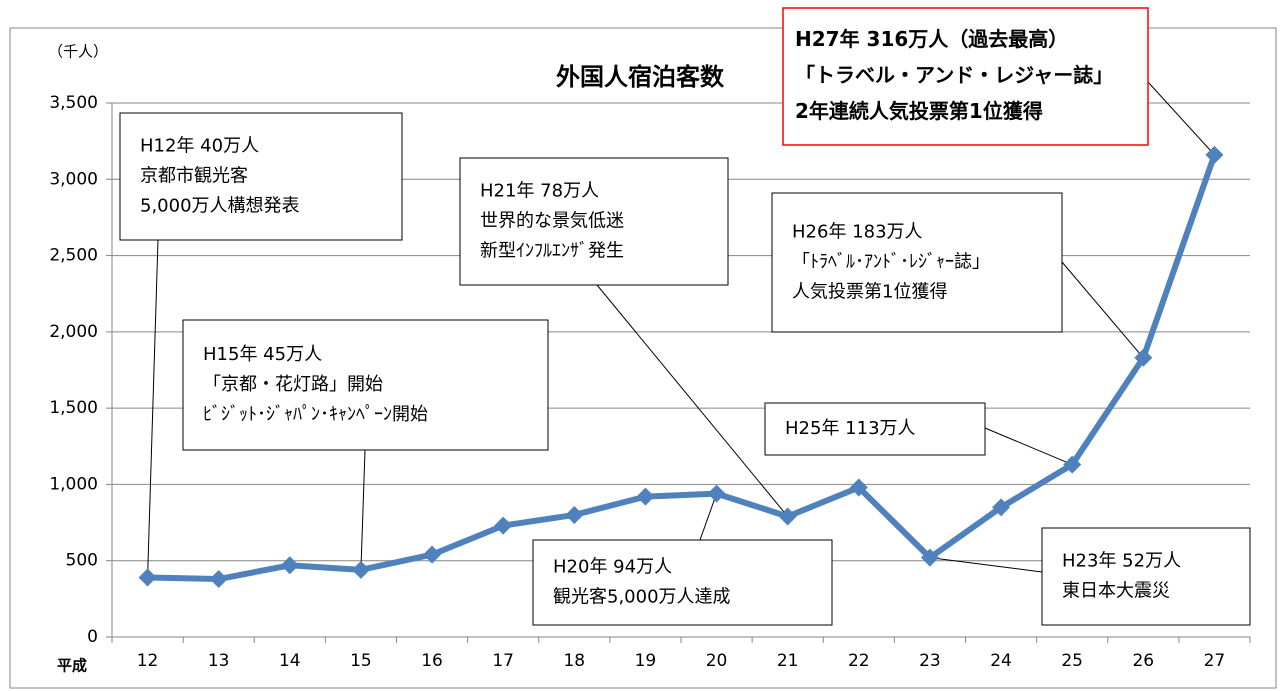 Image resolution: width=1282 pixels, height=691 pixels. I want to click on x-tick-label: 21, so click(788, 661).